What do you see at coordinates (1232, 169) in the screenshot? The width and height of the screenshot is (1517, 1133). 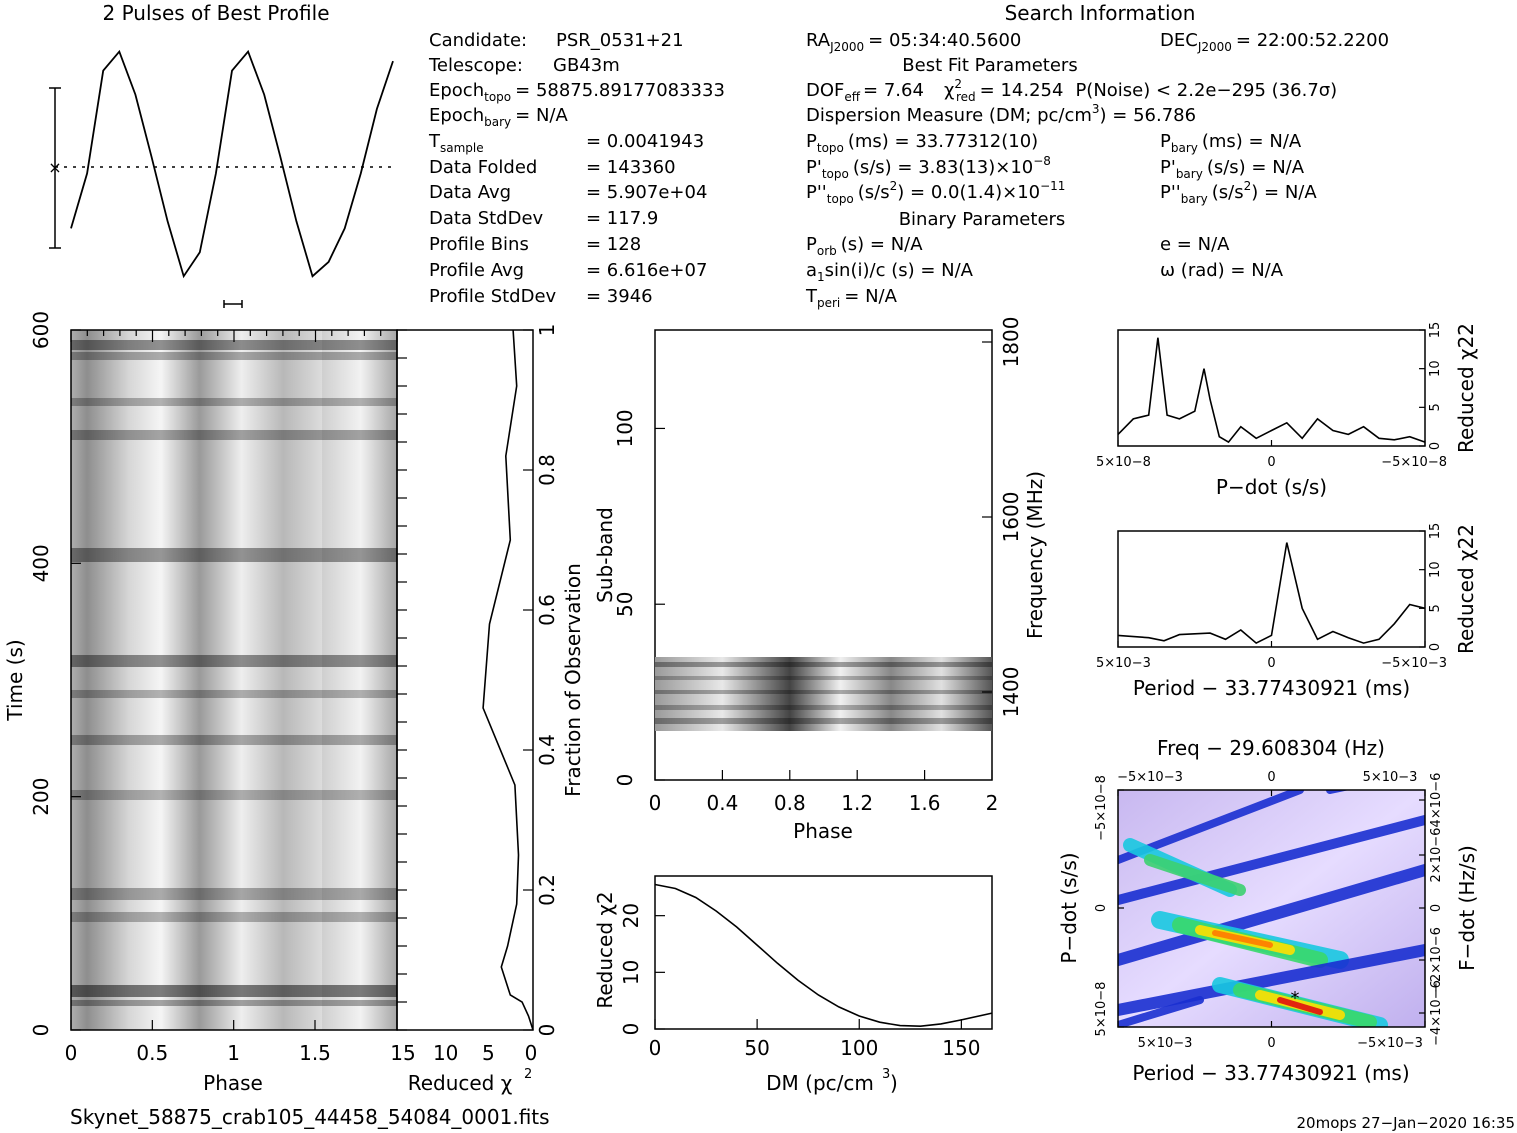 I see `svg-text:P'bary(s/s) = N/A: P'bary (s/s) = N/A` at bounding box center [1232, 169].